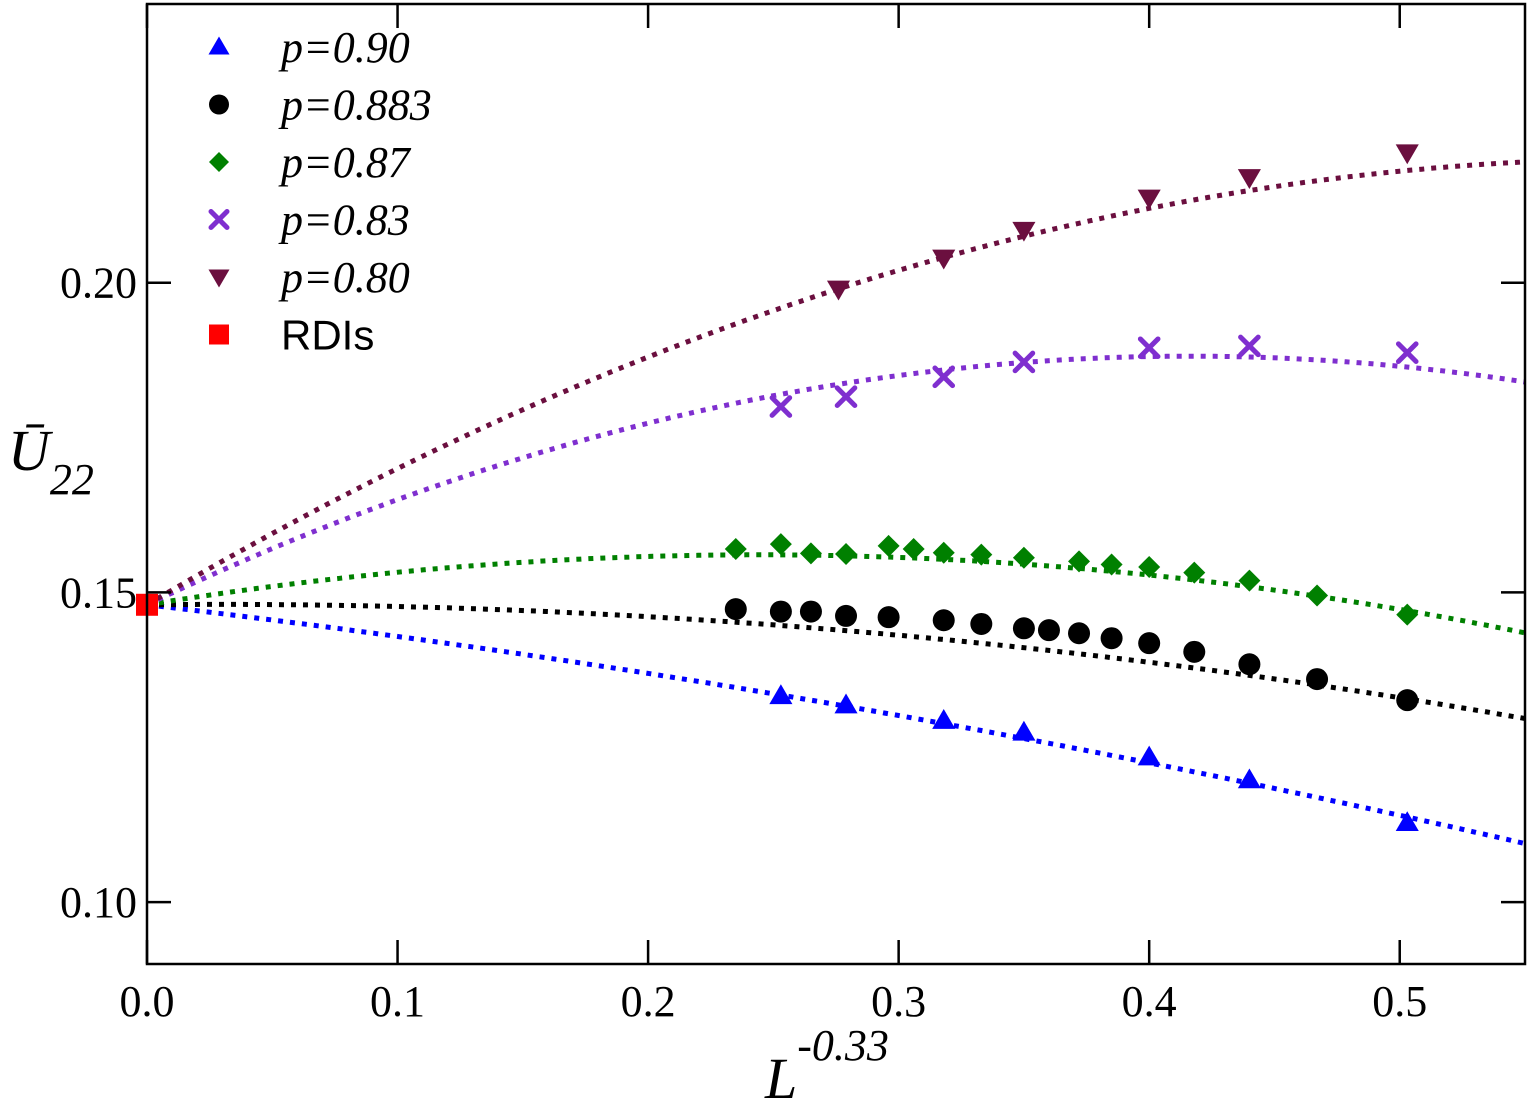  What do you see at coordinates (320, 191) in the screenshot?
I see `legend: p=0.90 p=0.883 p=0.87 p=0.83 p=0.80 RDIs` at bounding box center [320, 191].